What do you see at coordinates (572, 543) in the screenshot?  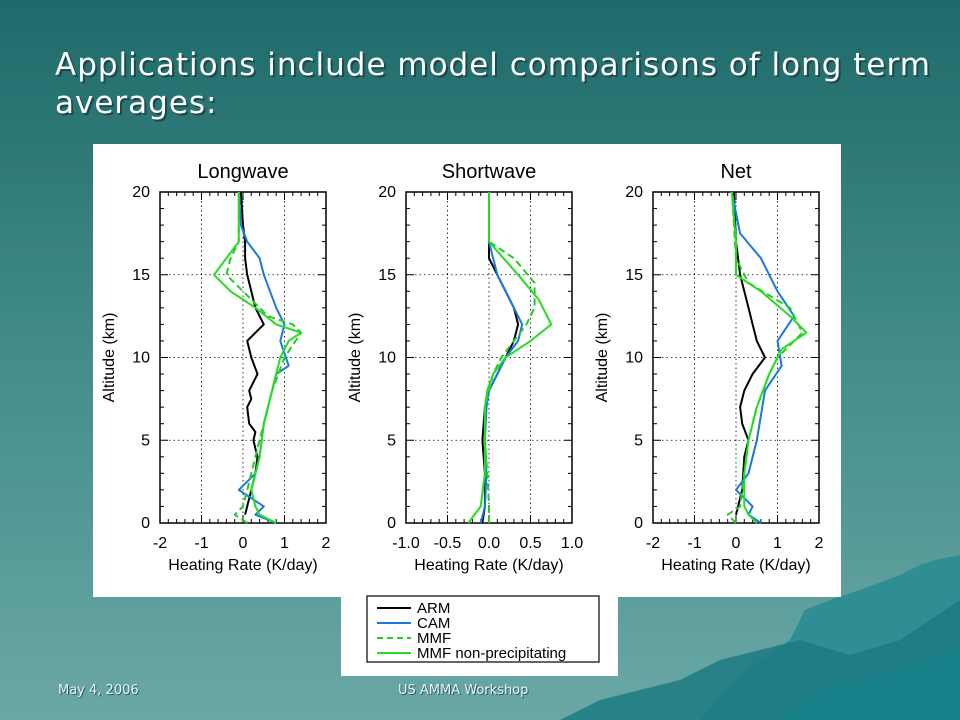 I see `shortwave-x-tick-label: 1.0` at bounding box center [572, 543].